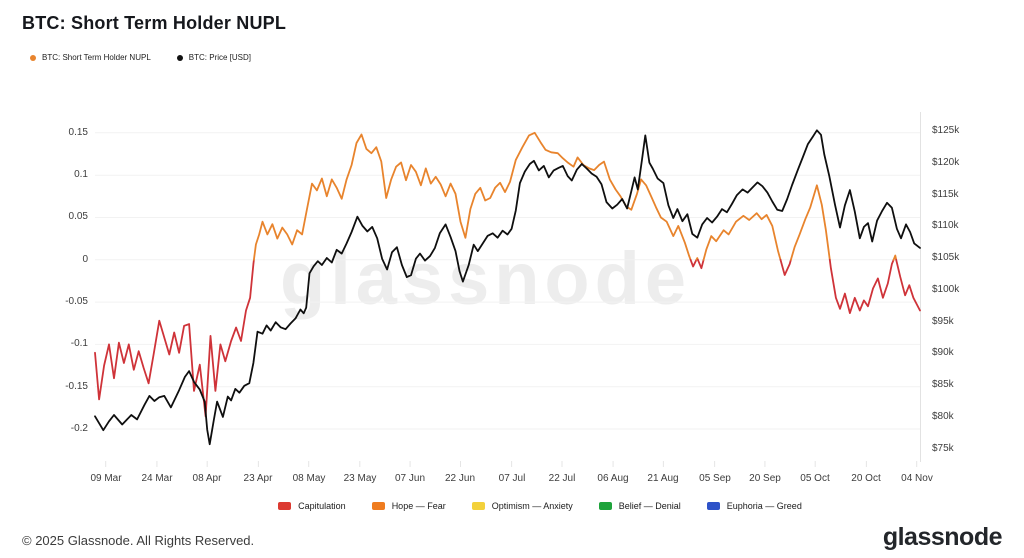 The width and height of the screenshot is (1024, 558). I want to click on x-axis-tick-label: 08 May, so click(309, 478).